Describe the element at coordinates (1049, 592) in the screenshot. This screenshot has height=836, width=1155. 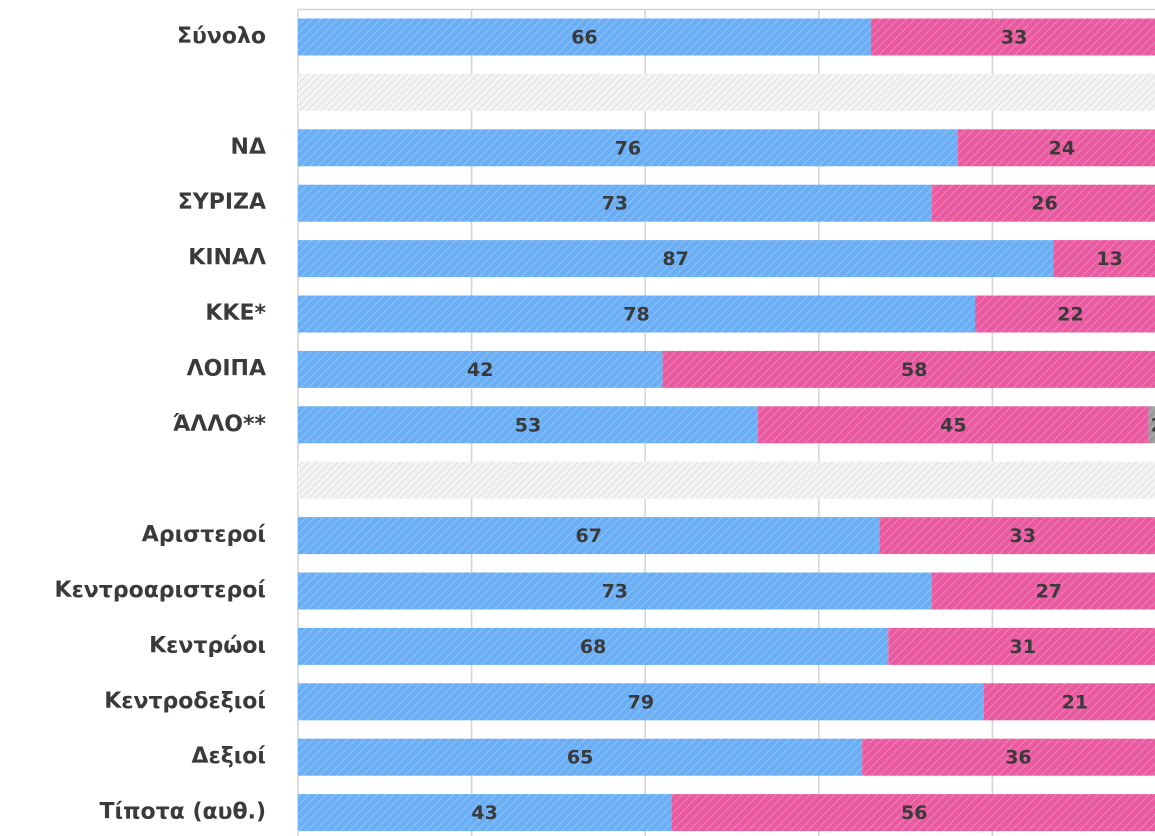
I see `value-label: 27` at that location.